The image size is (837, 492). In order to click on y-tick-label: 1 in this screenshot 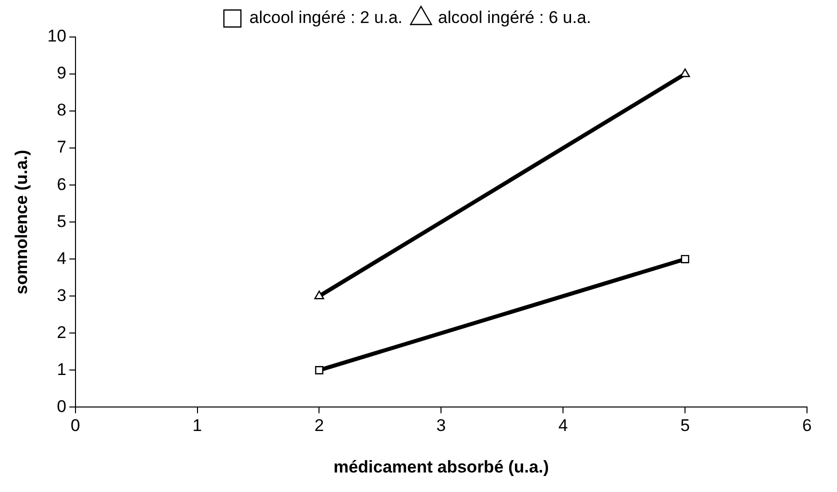, I will do `click(61, 369)`.